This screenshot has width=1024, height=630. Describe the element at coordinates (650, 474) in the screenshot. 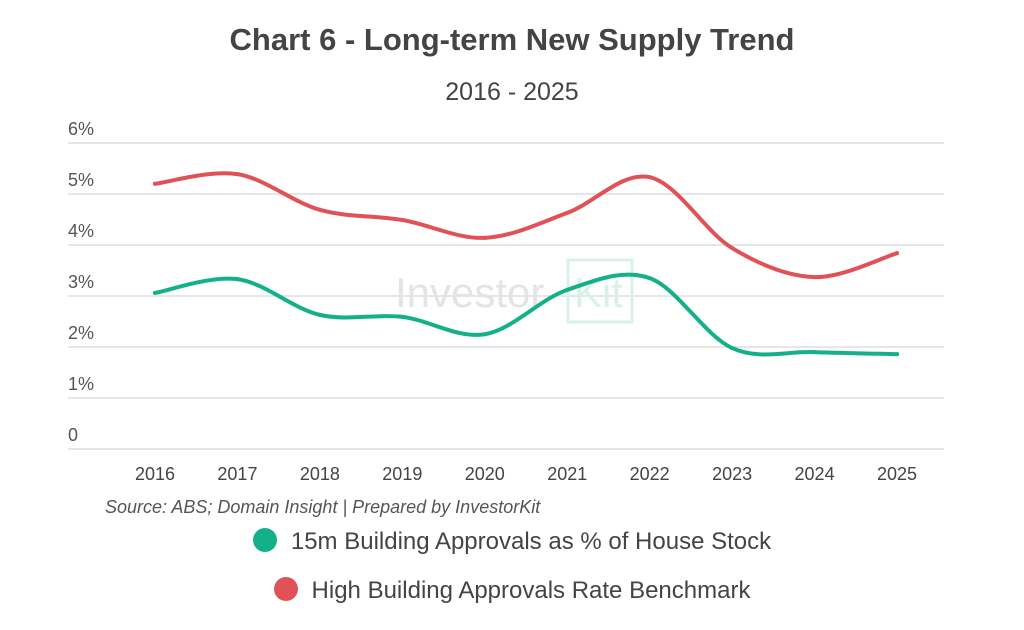

I see `x-tick-label: 2022` at that location.